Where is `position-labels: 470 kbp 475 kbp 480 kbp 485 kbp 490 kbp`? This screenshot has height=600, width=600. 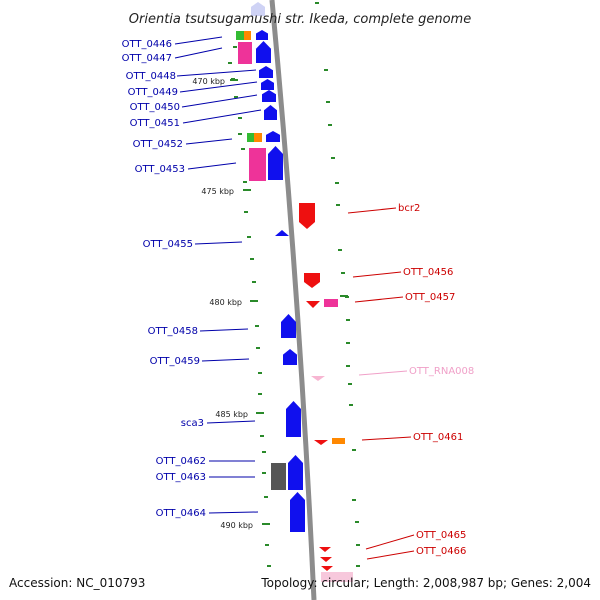
position-labels: 470 kbp 475 kbp 480 kbp 485 kbp 490 kbp is located at coordinates (222, 303).